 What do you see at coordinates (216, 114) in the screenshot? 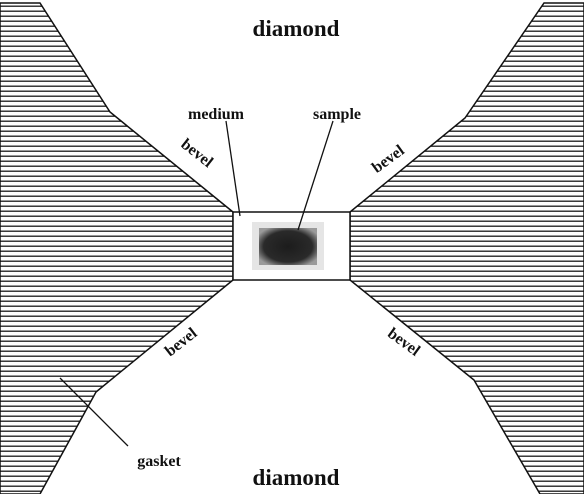
I see `medium-label: medium` at bounding box center [216, 114].